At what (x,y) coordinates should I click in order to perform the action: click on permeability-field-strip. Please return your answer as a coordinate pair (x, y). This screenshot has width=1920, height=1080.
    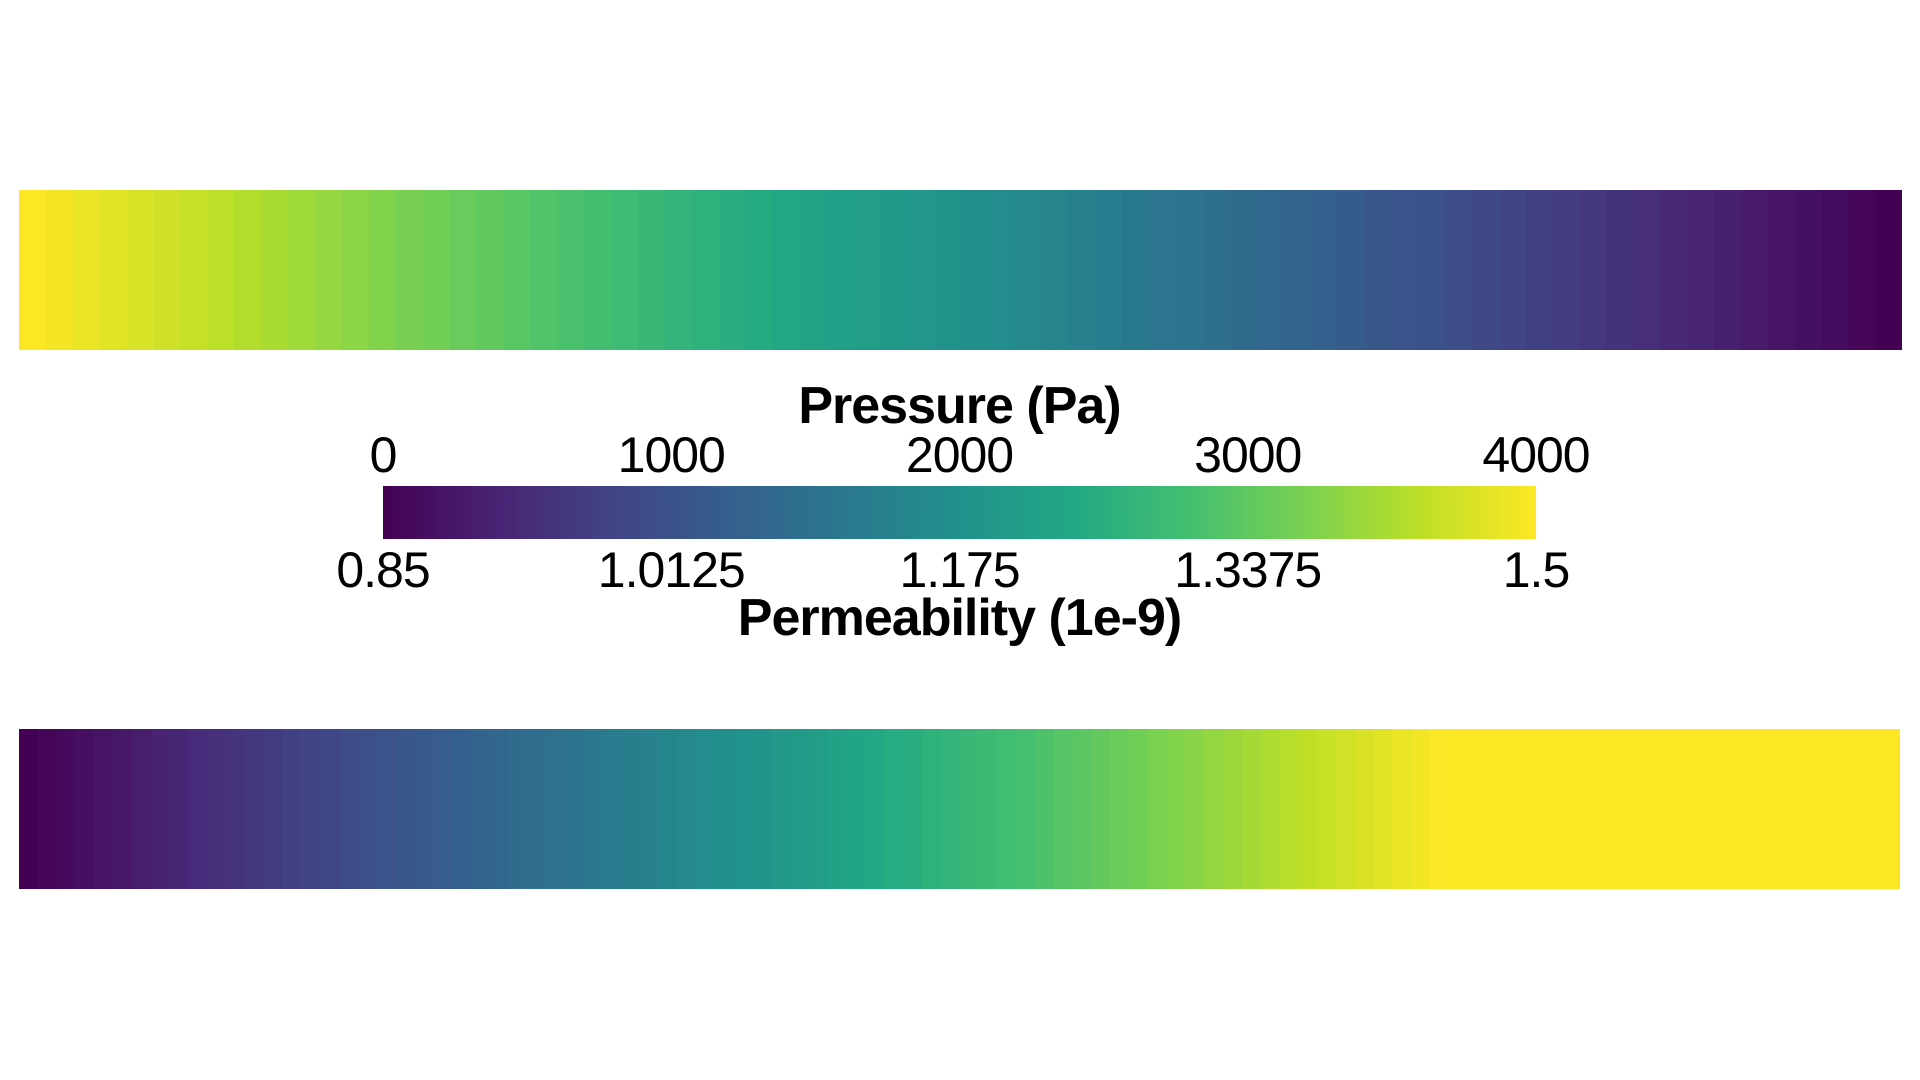
    Looking at the image, I should click on (960, 809).